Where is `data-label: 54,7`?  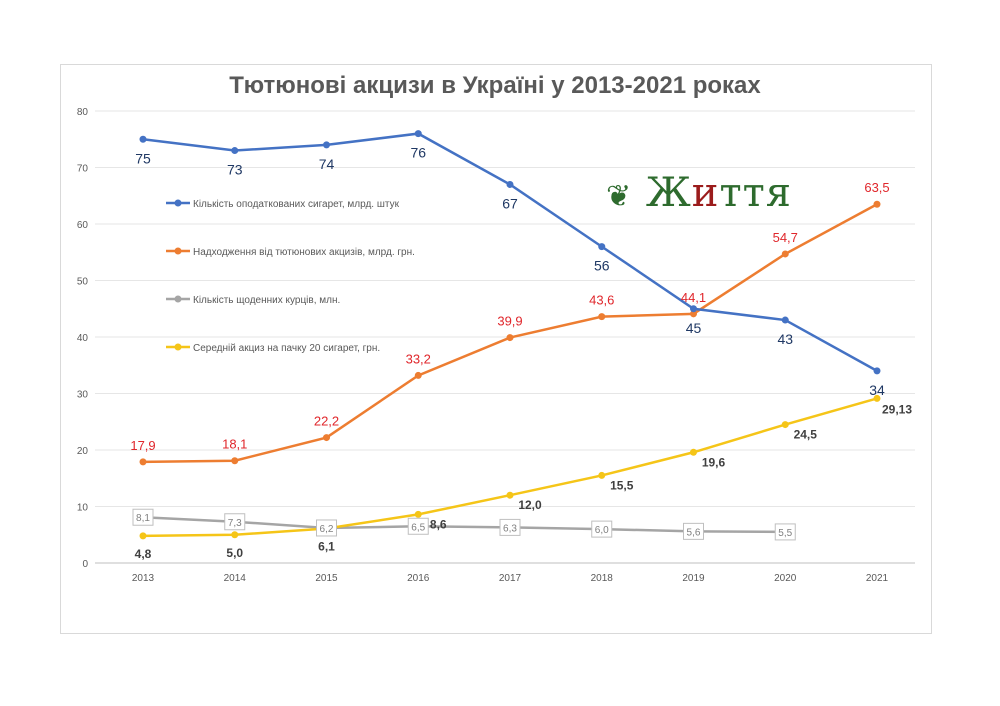 data-label: 54,7 is located at coordinates (785, 237).